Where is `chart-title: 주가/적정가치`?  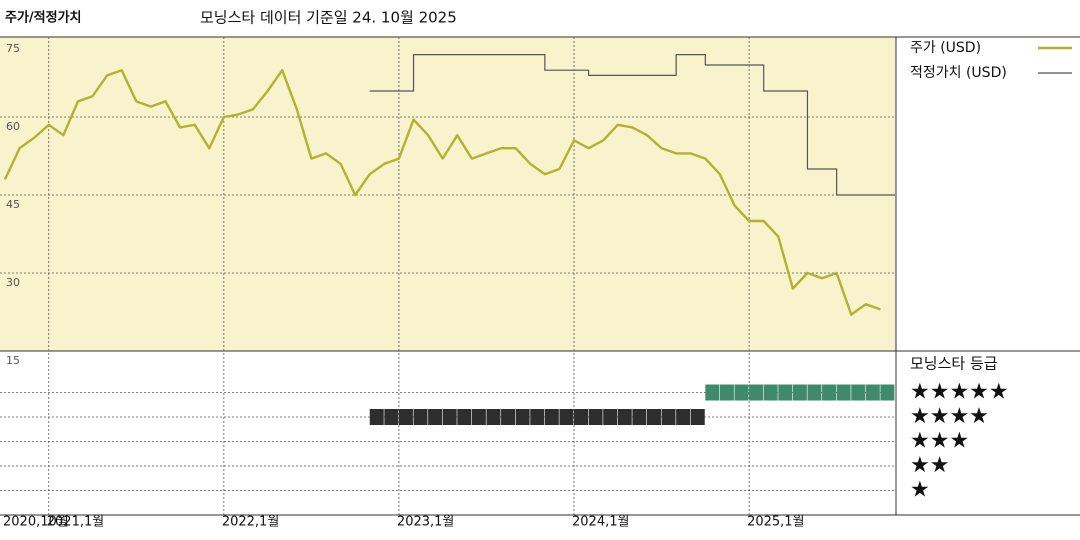
chart-title: 주가/적정가치 is located at coordinates (43, 18).